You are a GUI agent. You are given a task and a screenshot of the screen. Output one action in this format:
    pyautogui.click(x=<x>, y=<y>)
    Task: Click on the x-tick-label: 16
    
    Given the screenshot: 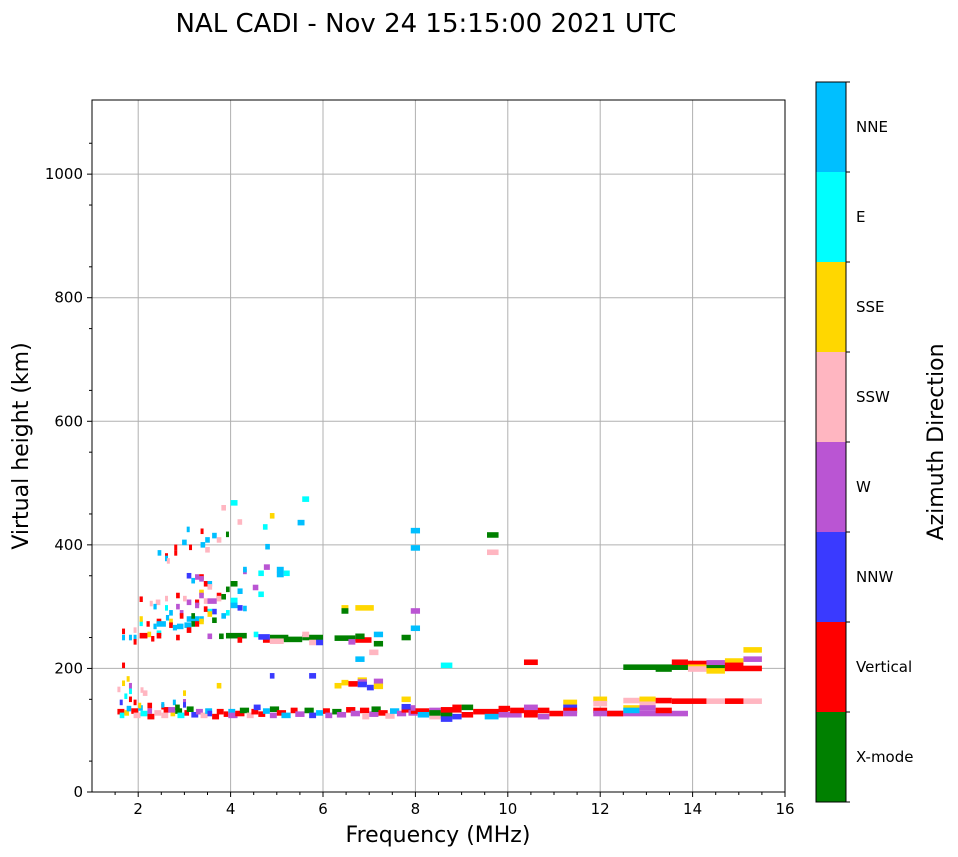 What is the action you would take?
    pyautogui.click(x=784, y=809)
    